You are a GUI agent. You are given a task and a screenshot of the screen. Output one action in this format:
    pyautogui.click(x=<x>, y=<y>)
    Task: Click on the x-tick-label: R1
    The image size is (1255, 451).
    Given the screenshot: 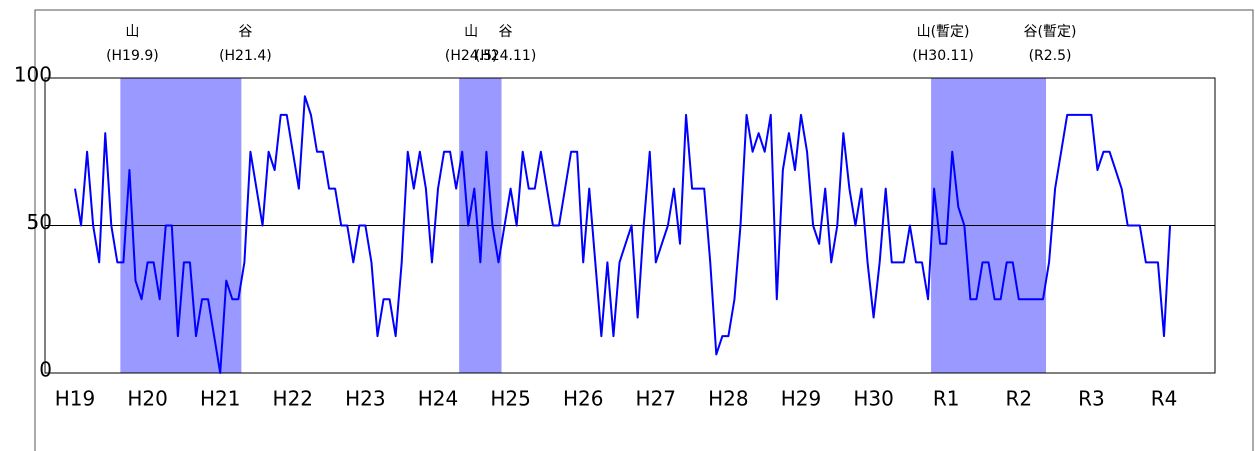 What is the action you would take?
    pyautogui.click(x=946, y=399)
    